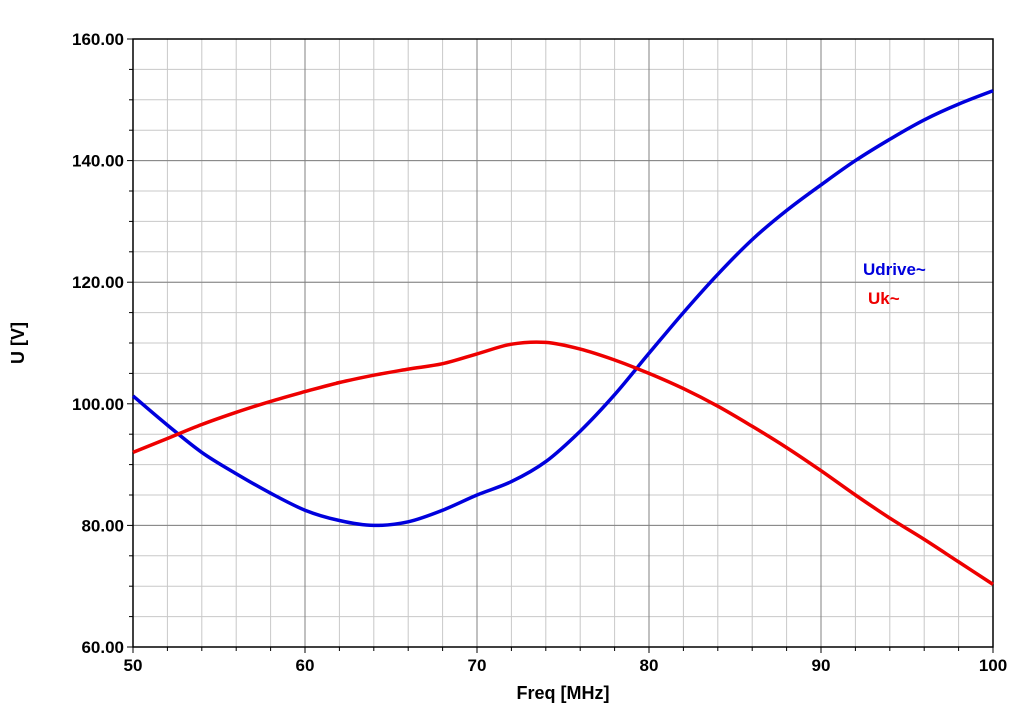 Image resolution: width=1026 pixels, height=716 pixels. I want to click on y-tick-label: 140.00, so click(98, 161).